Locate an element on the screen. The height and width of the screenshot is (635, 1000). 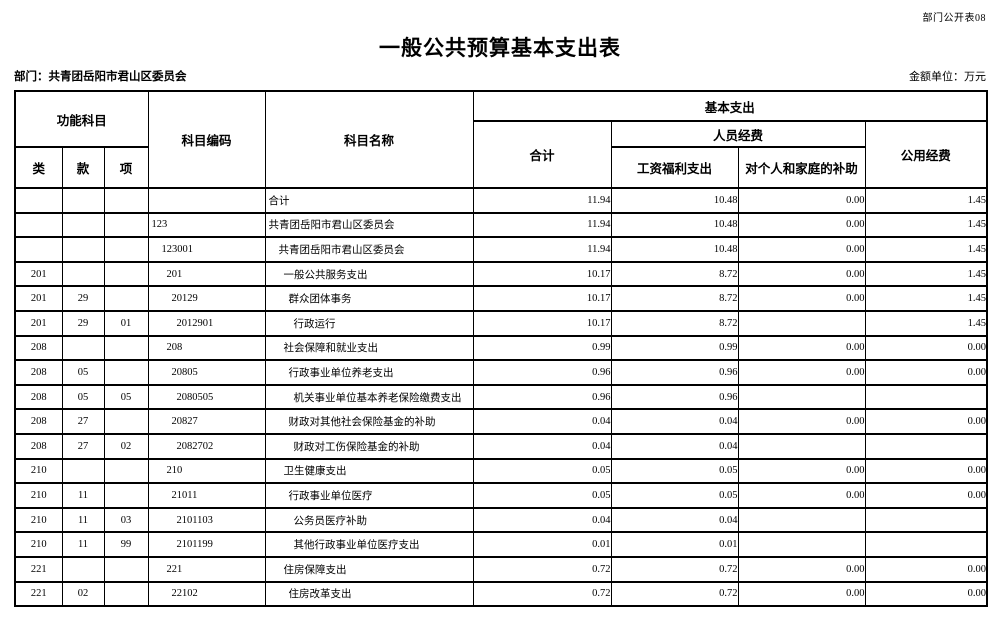
header-family-subsidy: 对个人和家庭的补助 is located at coordinates (801, 167).